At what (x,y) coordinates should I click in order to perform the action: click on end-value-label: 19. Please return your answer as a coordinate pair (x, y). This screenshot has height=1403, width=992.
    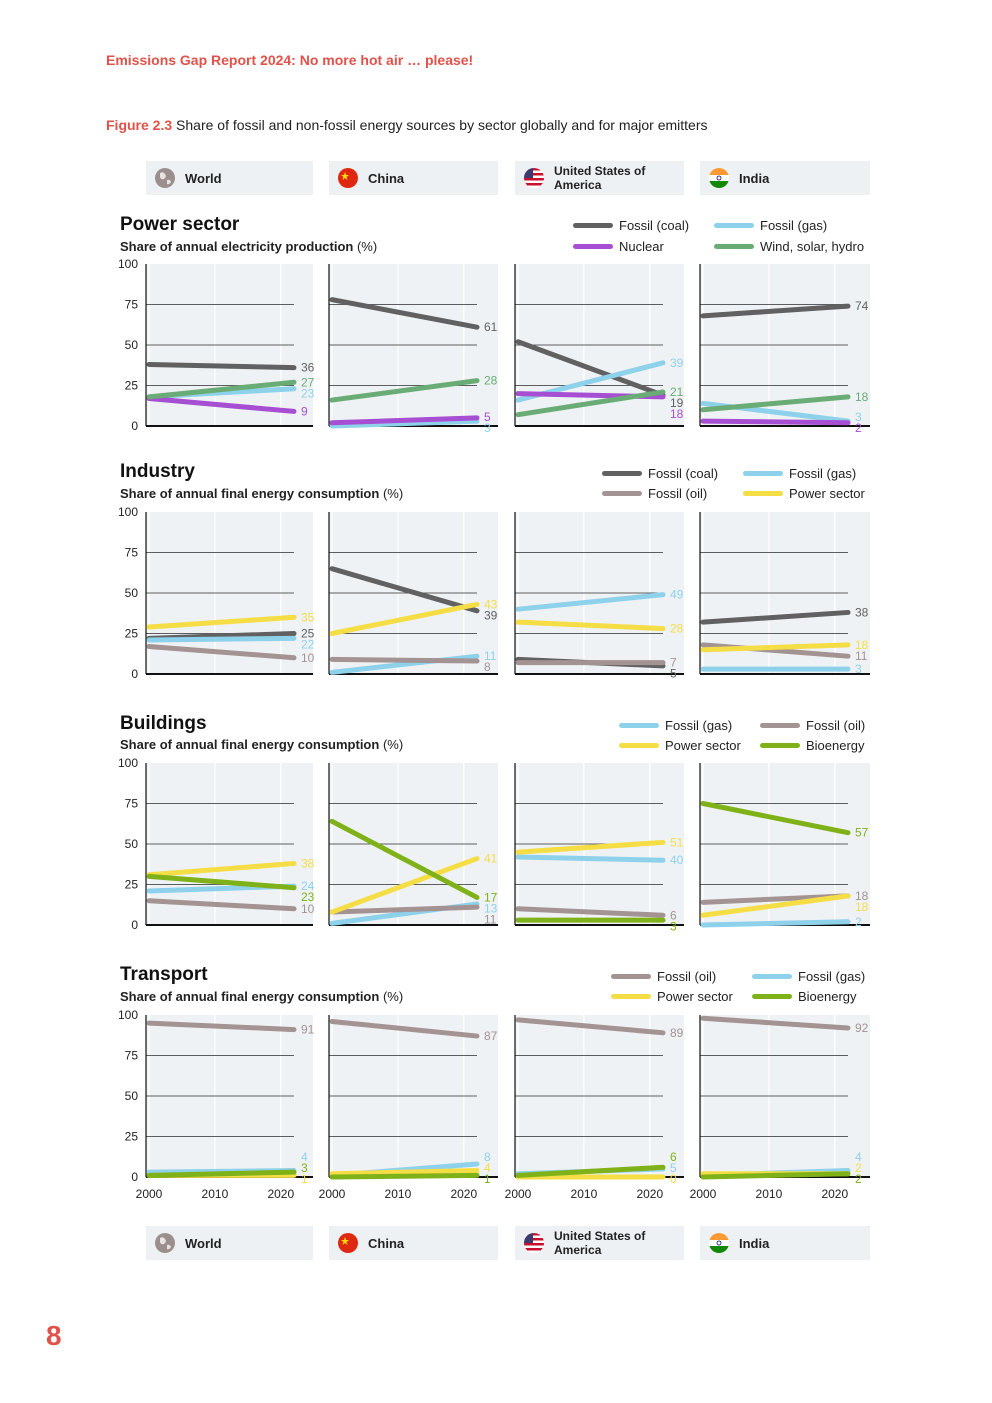
    Looking at the image, I should click on (677, 403).